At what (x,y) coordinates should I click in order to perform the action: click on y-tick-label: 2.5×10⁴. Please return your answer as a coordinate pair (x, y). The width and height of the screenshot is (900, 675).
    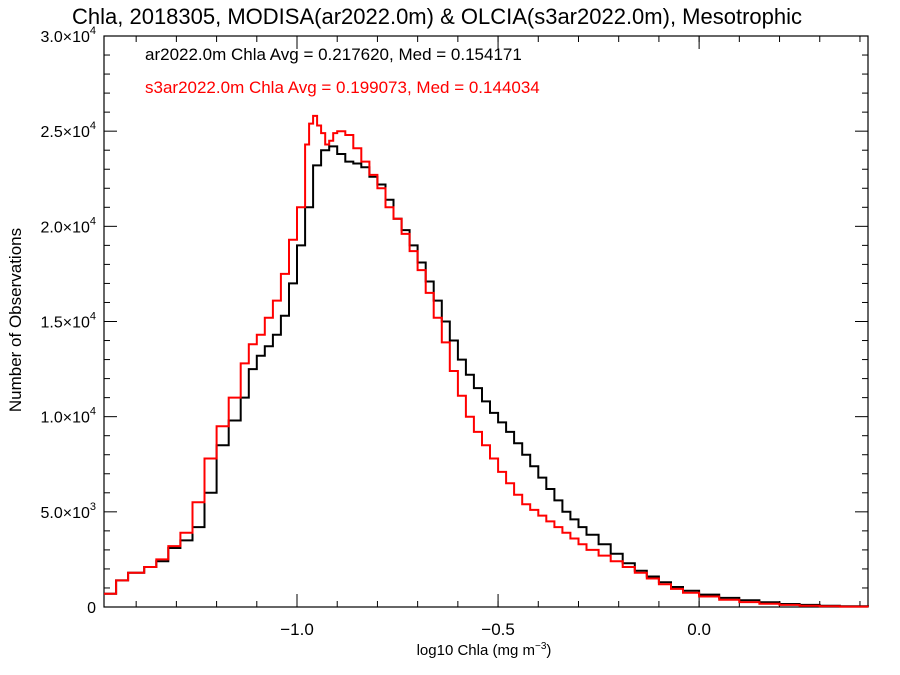
    Looking at the image, I should click on (68, 130).